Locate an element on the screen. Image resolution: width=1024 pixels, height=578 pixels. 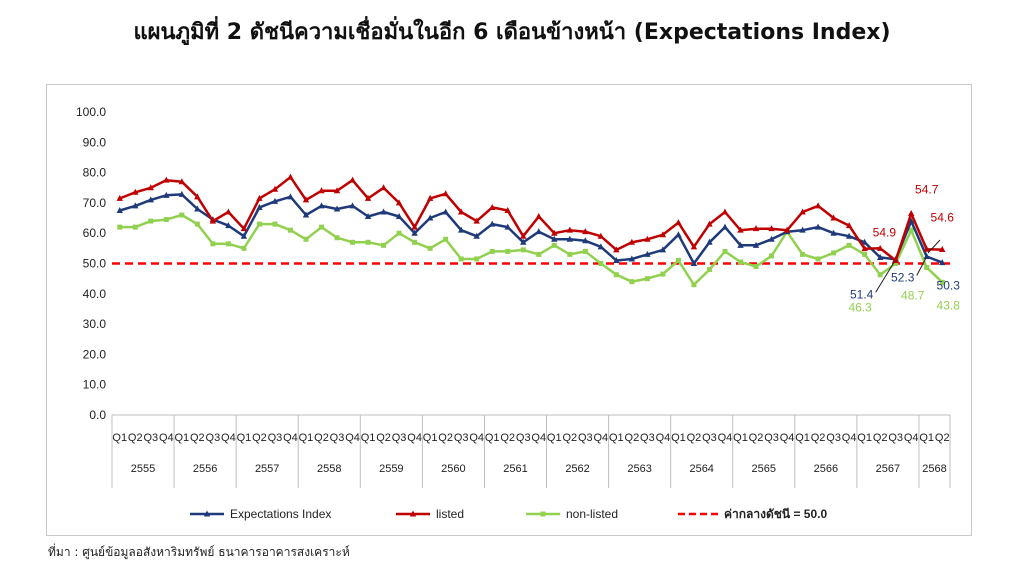
y-tick-label: 50.0 is located at coordinates (95, 264).